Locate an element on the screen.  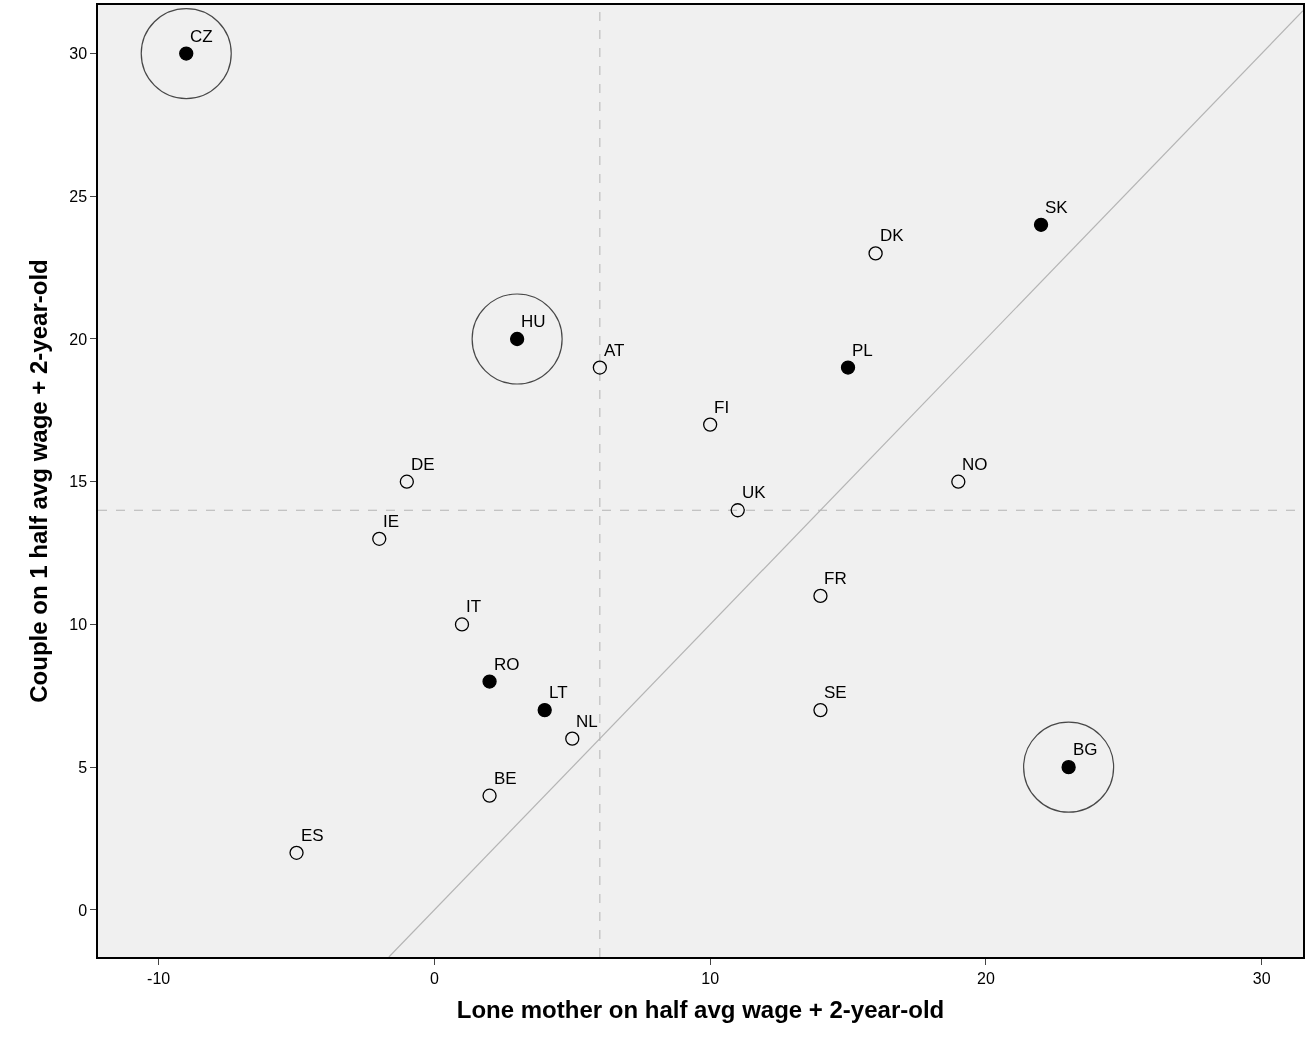
annotation: IE is located at coordinates (391, 521).